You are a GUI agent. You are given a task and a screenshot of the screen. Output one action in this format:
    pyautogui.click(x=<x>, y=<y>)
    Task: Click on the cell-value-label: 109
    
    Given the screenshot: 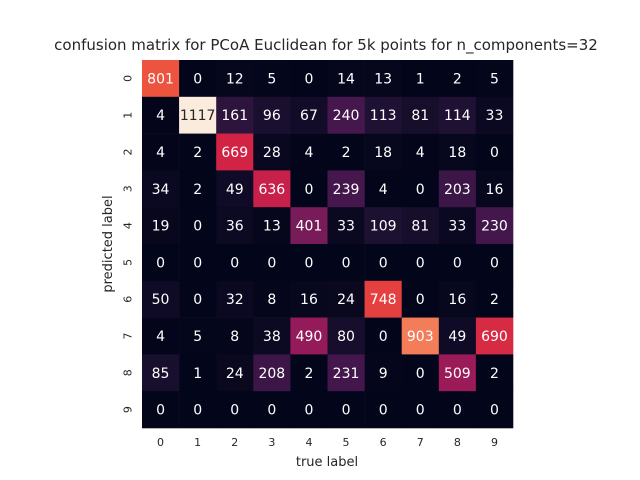 What is the action you would take?
    pyautogui.click(x=383, y=227)
    